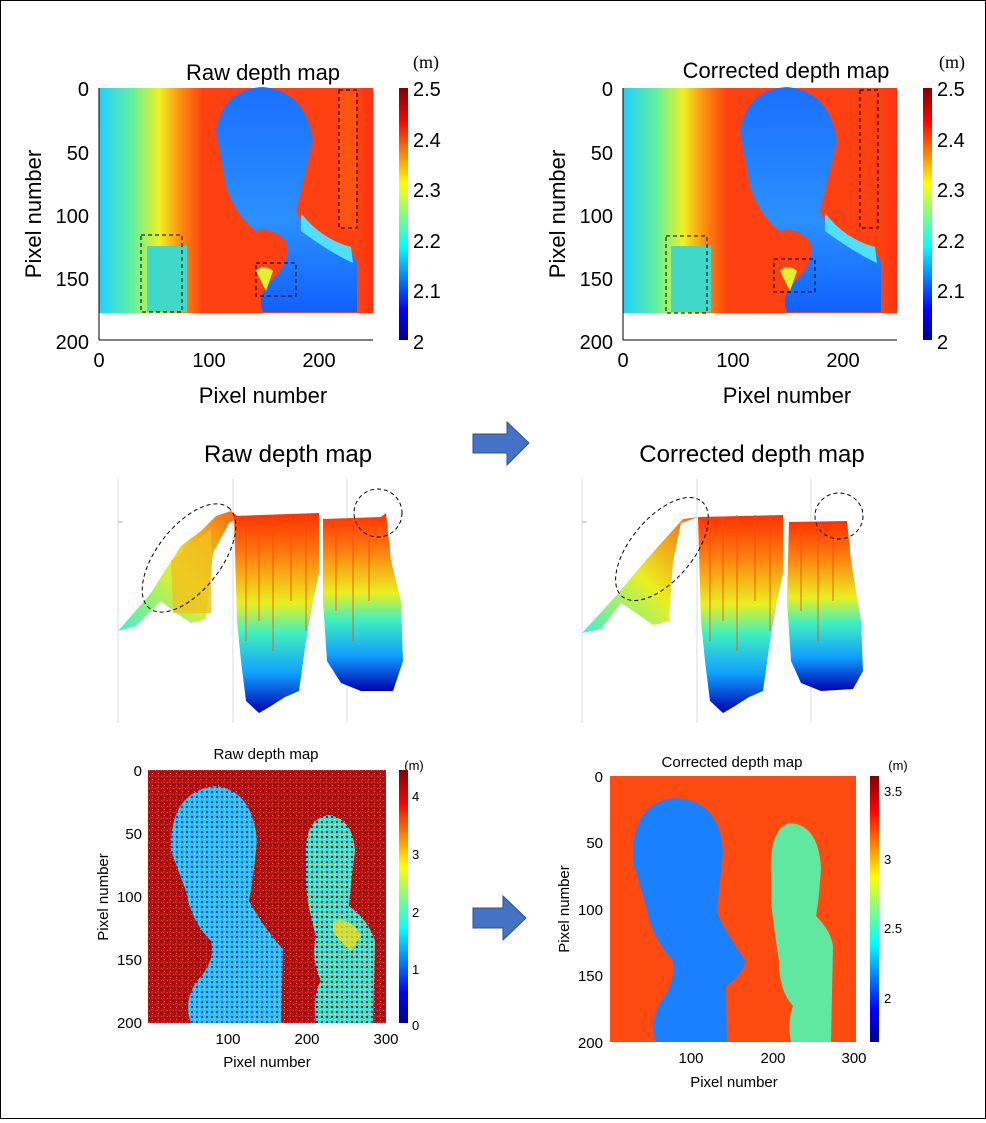 The height and width of the screenshot is (1123, 986). I want to click on colorbar-tick: 1, so click(415, 969).